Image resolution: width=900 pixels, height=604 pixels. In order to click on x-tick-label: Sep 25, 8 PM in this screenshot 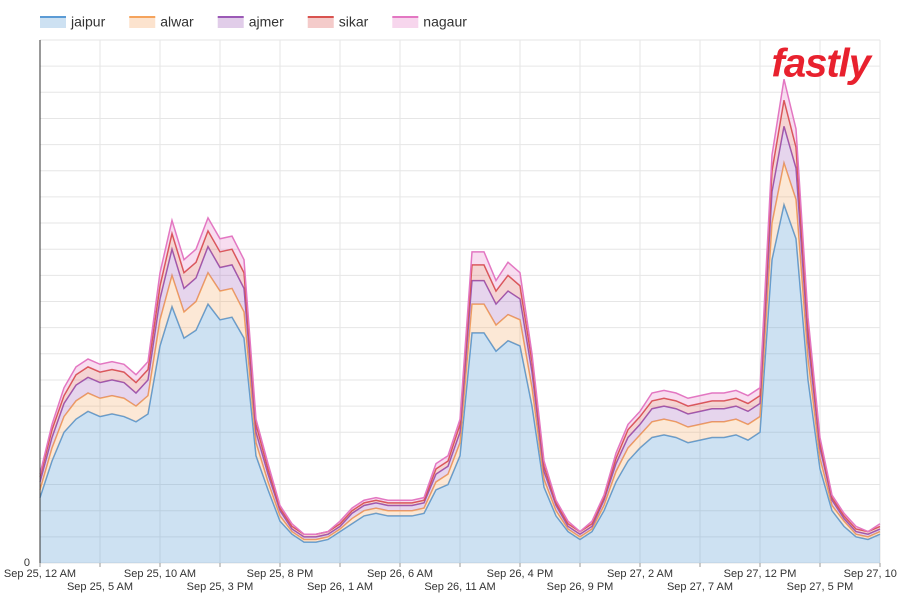, I will do `click(280, 574)`.